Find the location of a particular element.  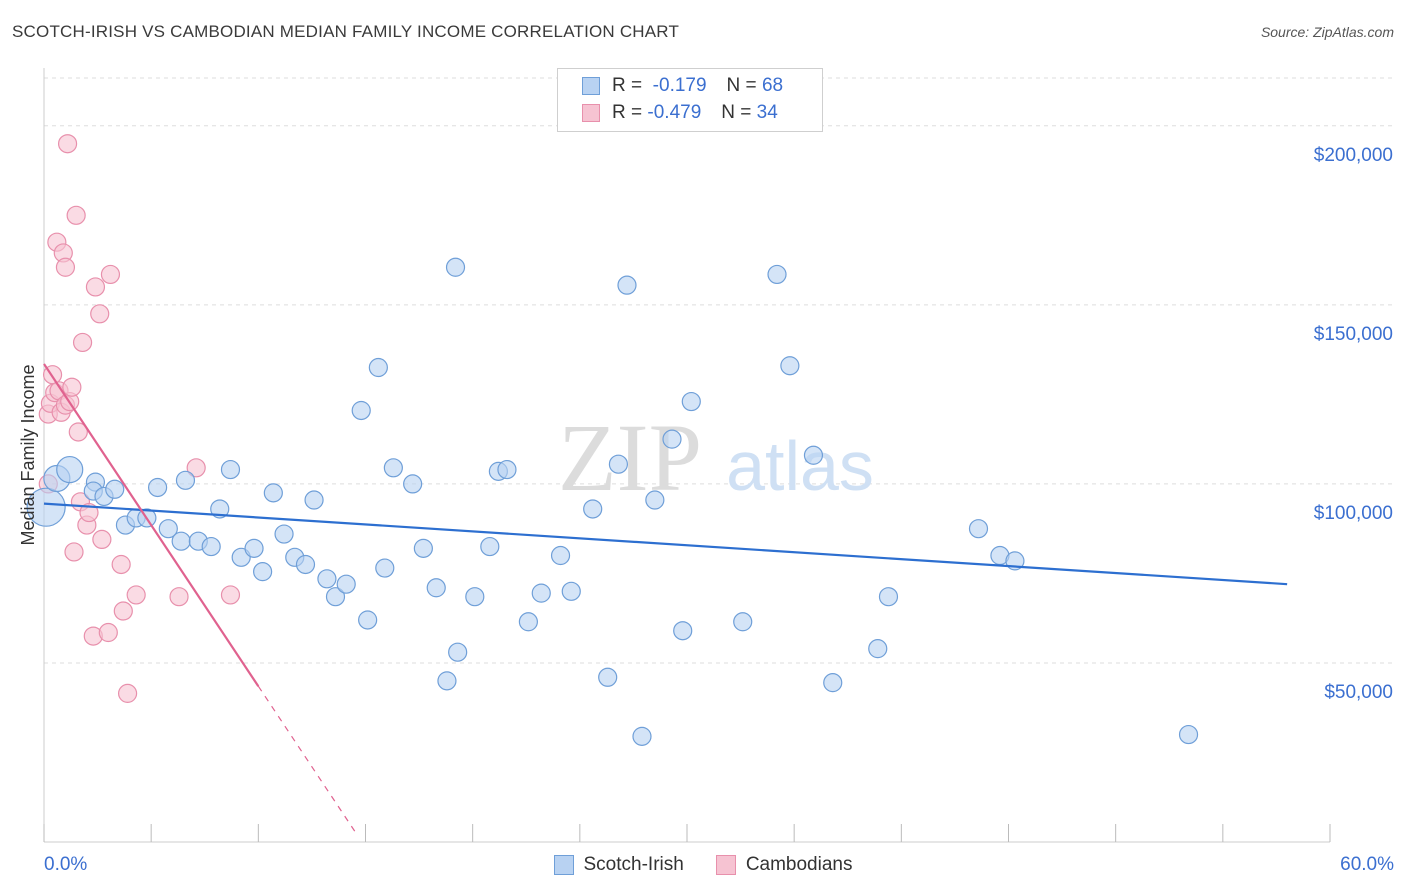

cambodians-points is located at coordinates (139, 418).